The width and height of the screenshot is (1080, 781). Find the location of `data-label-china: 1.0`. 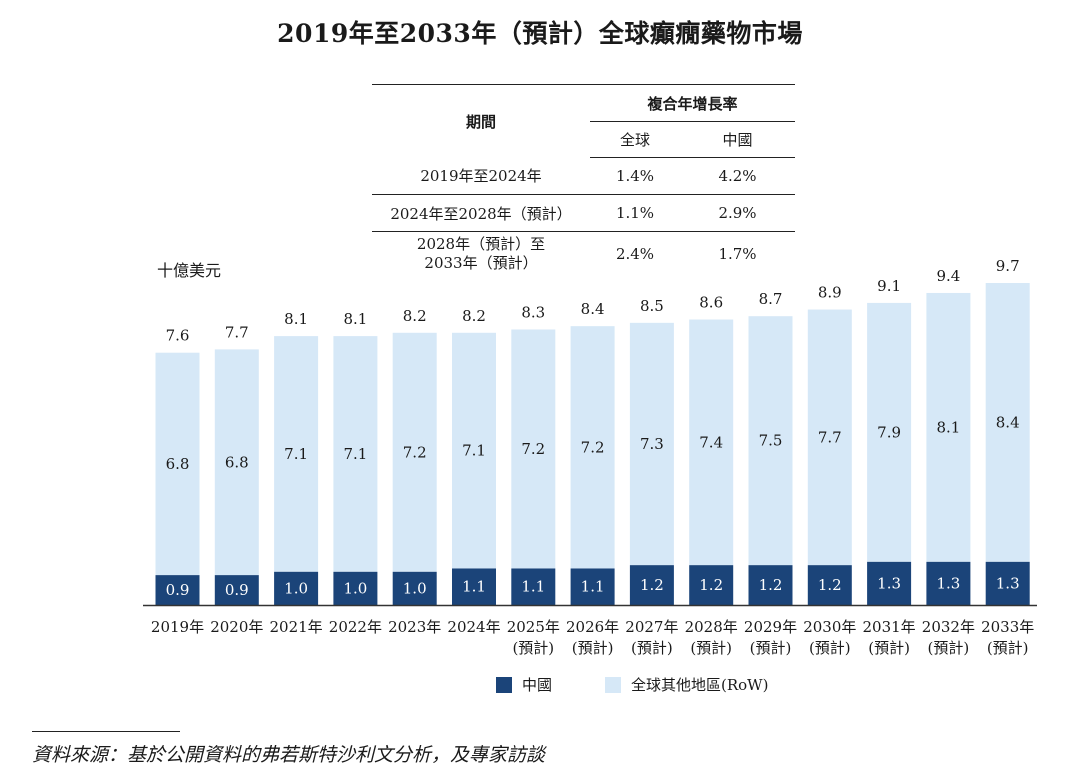

data-label-china: 1.0 is located at coordinates (296, 588).